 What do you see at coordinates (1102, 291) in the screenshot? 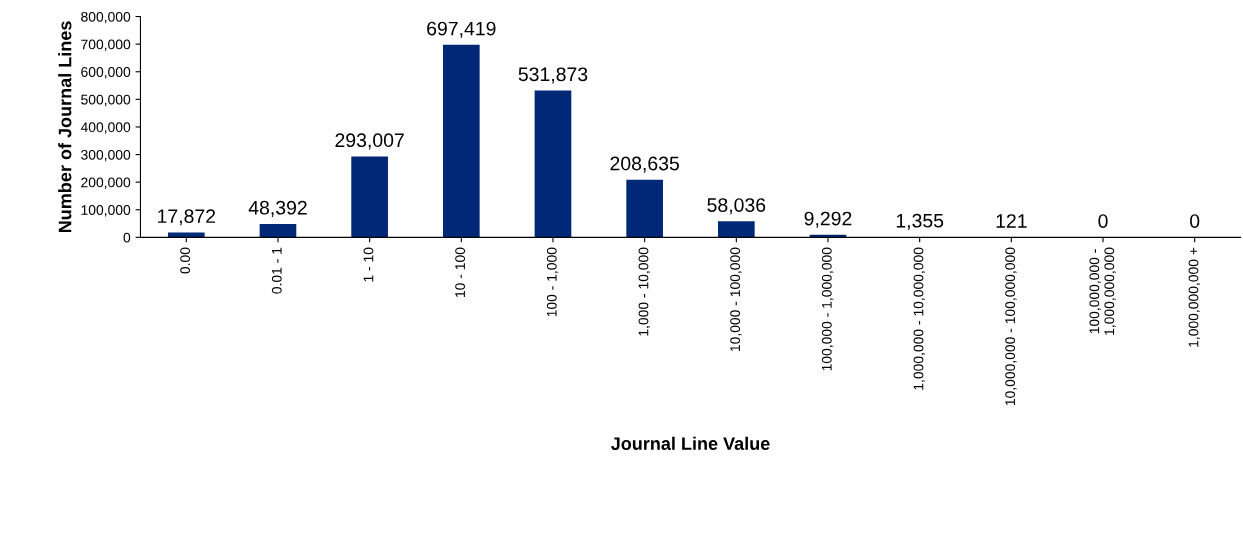
I see `x-tick-label: 100,000,000 - 1,000,000,000` at bounding box center [1102, 291].